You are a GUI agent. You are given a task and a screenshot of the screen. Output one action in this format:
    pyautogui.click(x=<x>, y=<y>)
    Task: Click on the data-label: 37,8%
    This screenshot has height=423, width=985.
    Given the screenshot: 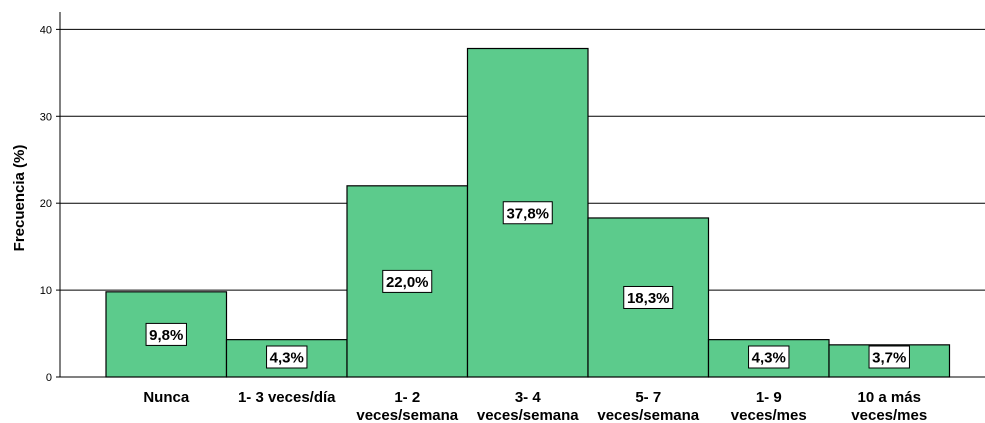 What is the action you would take?
    pyautogui.click(x=527, y=213)
    